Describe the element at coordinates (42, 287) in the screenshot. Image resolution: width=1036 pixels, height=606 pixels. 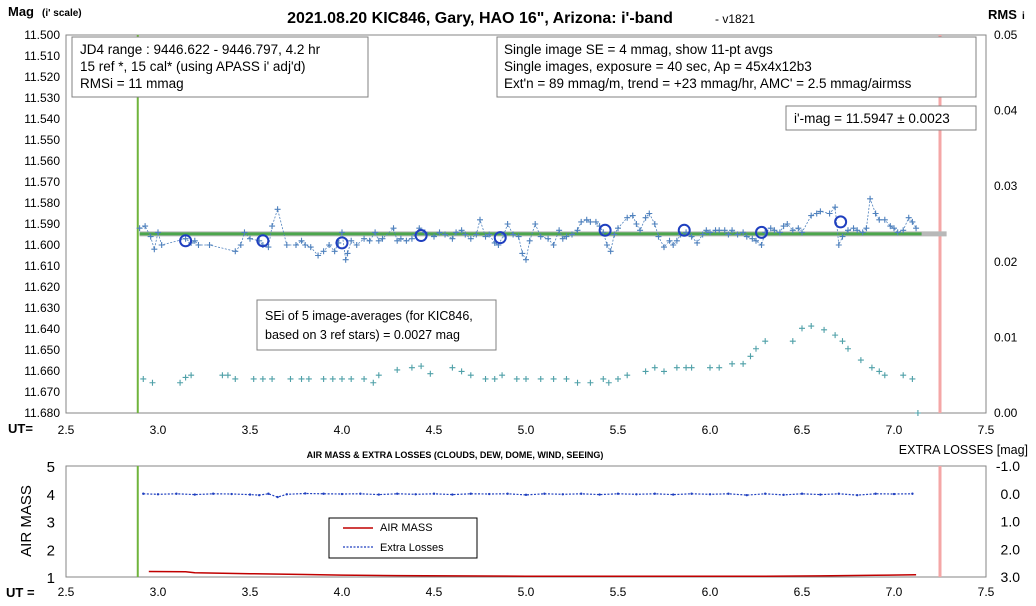
I see `y-tick-label: 11.620` at that location.